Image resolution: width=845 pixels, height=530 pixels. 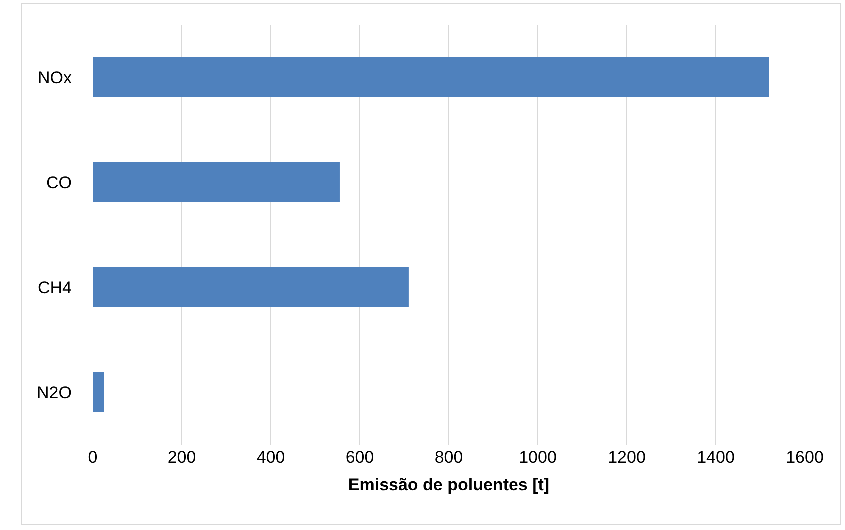 What do you see at coordinates (449, 457) in the screenshot?
I see `x-tick-label: 800` at bounding box center [449, 457].